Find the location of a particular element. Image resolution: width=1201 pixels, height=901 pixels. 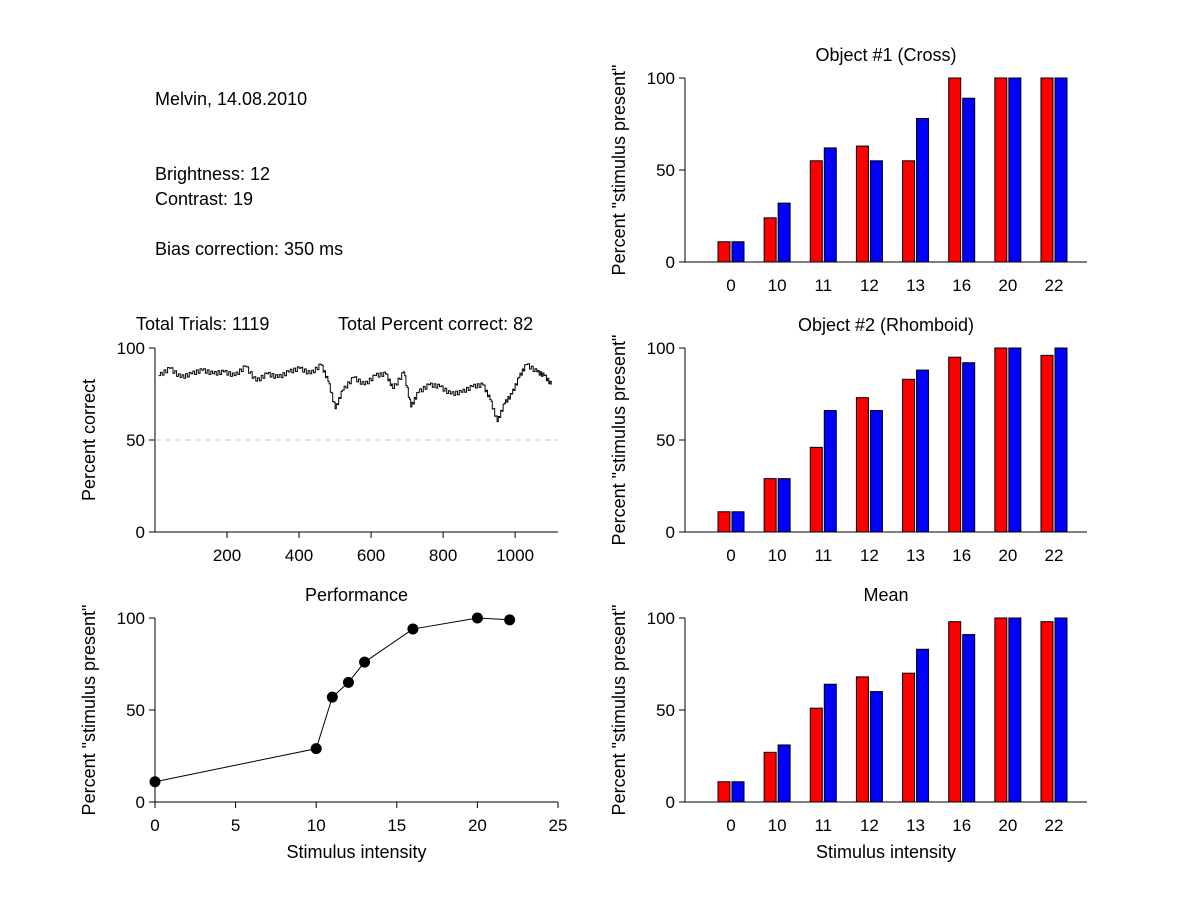

chart-title: Object #1 (Cross) is located at coordinates (885, 55).